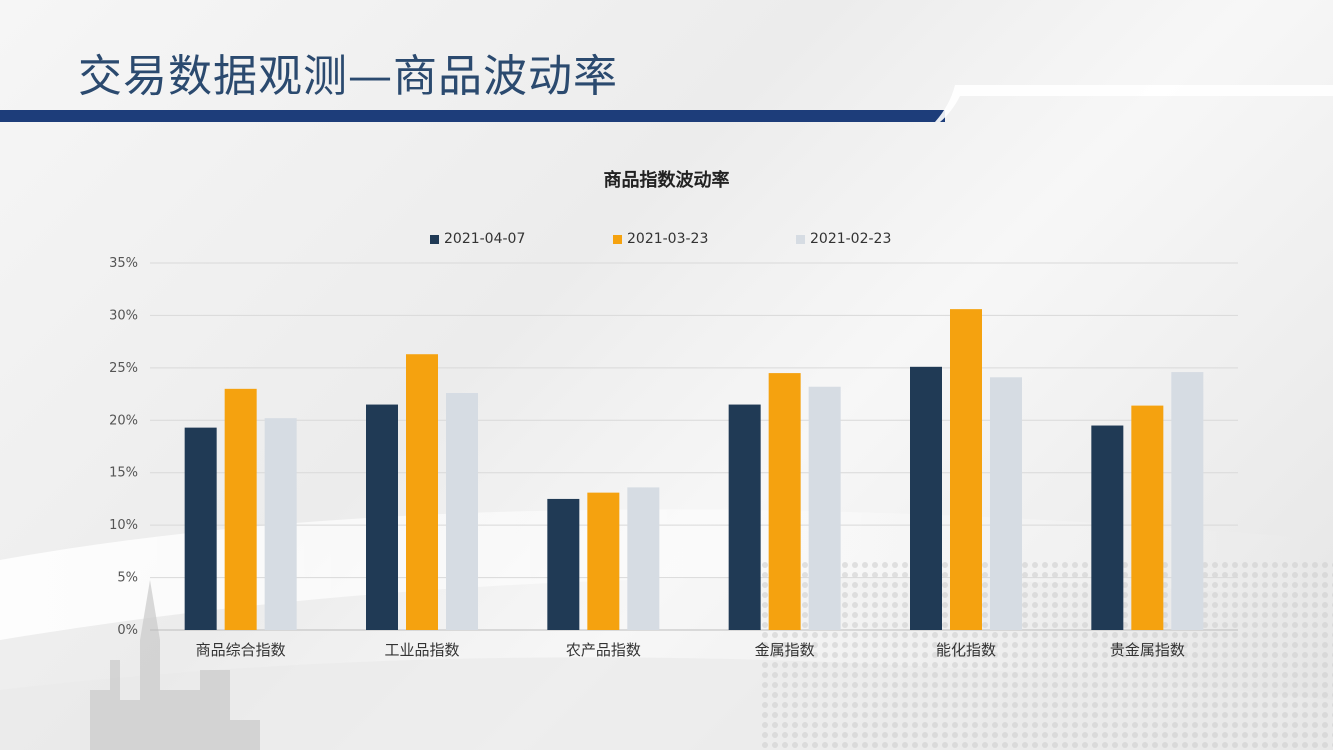  I want to click on legend-label: 2021-04-07, so click(485, 239).